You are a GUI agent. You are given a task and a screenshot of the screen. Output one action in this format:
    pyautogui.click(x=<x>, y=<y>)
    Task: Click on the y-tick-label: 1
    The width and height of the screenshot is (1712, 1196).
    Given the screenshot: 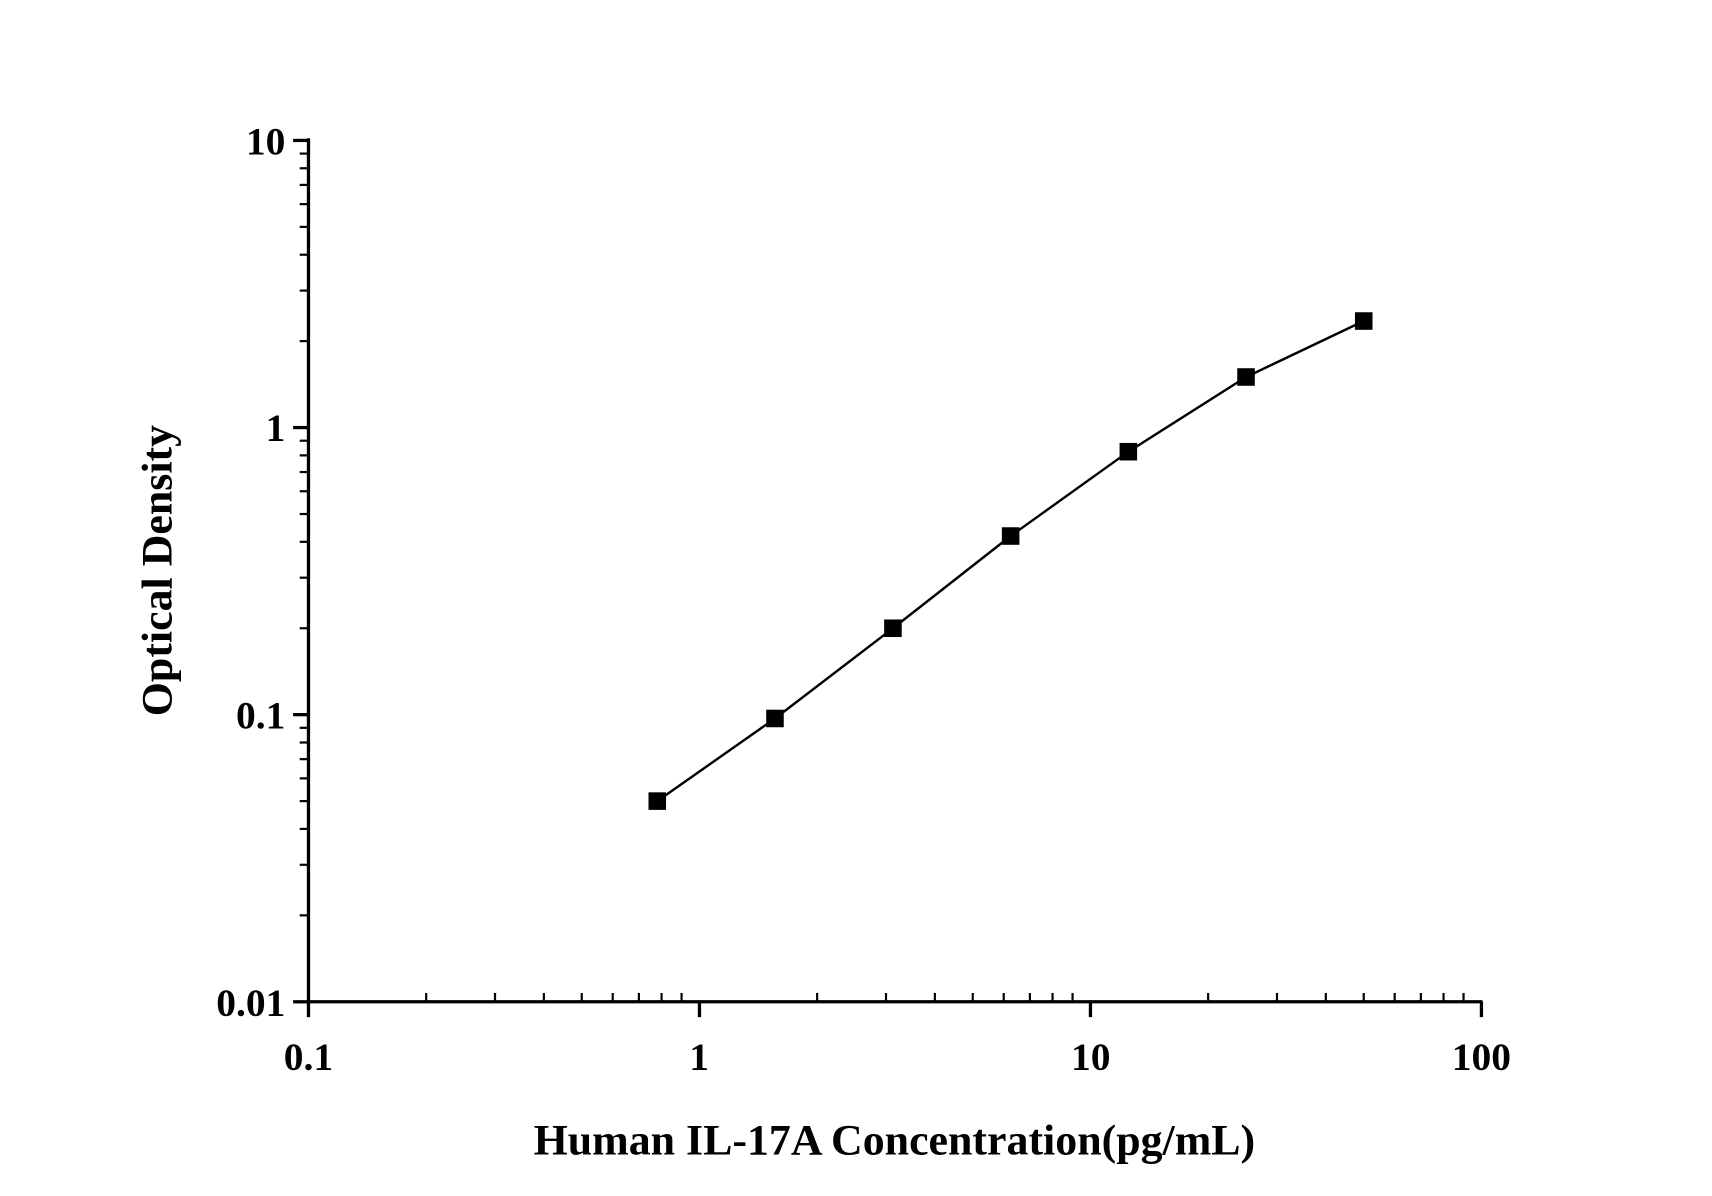 What is the action you would take?
    pyautogui.click(x=276, y=428)
    